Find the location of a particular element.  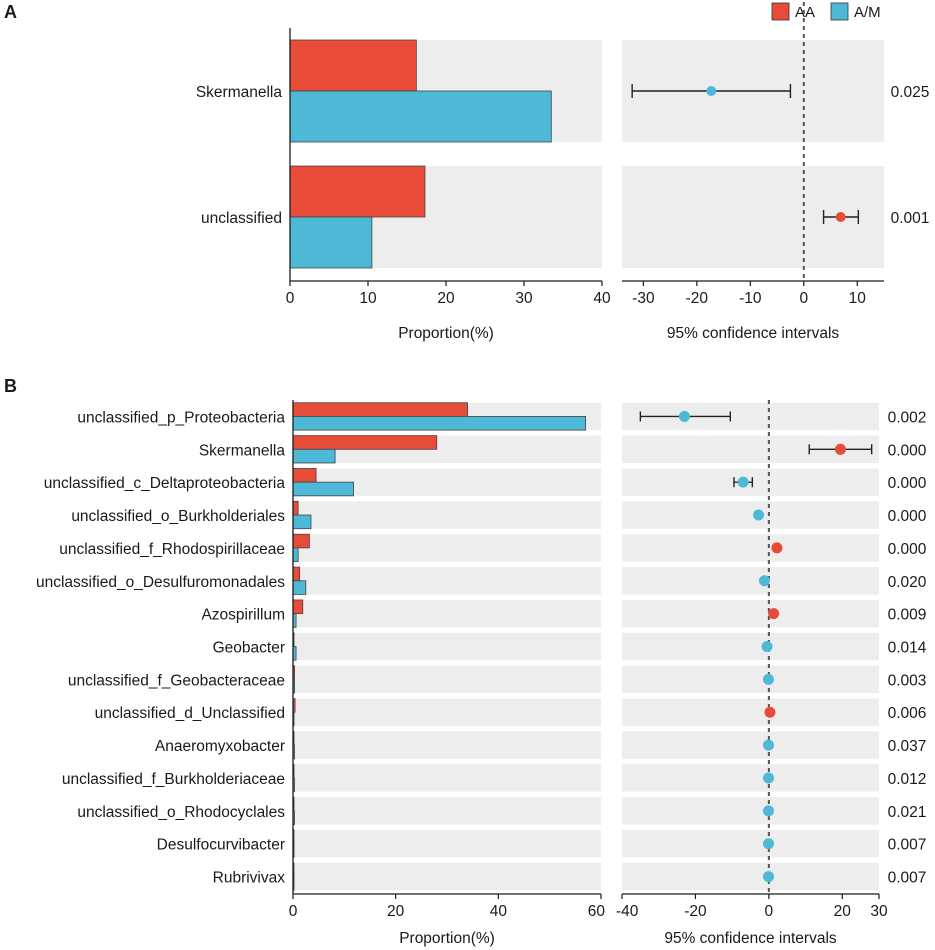

ci-x-tick-label: 20 is located at coordinates (843, 911).